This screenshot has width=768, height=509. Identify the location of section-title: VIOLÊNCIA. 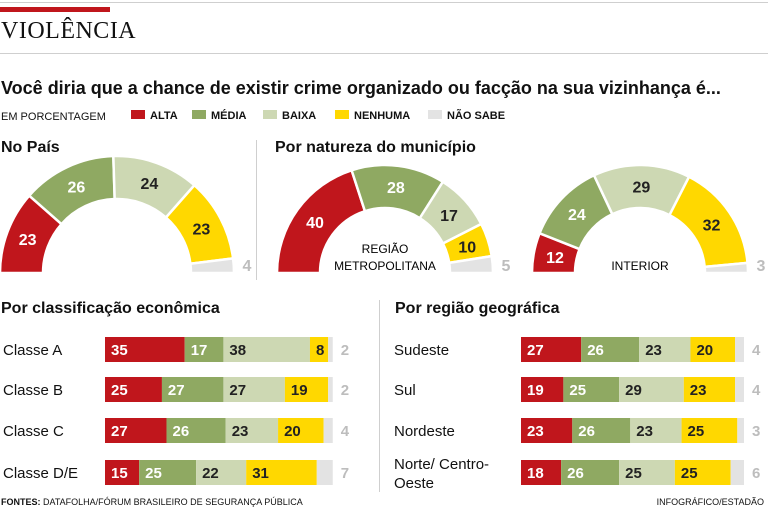
(69, 31).